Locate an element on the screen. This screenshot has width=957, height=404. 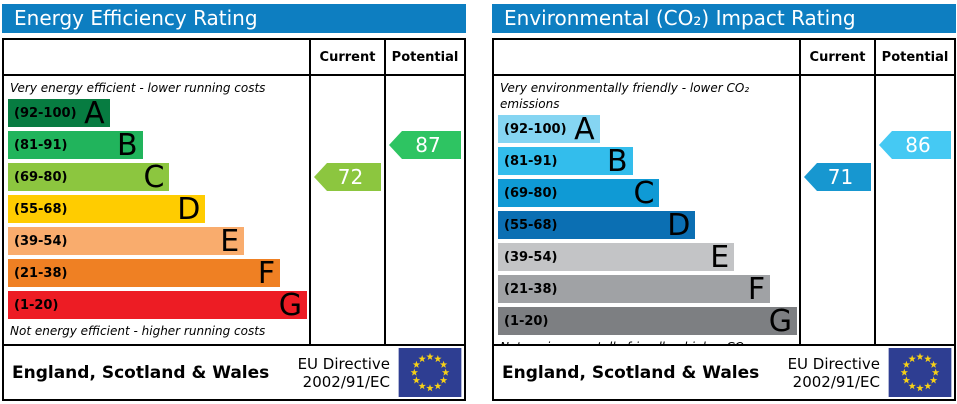
current-rating-value: 71 is located at coordinates (840, 177).